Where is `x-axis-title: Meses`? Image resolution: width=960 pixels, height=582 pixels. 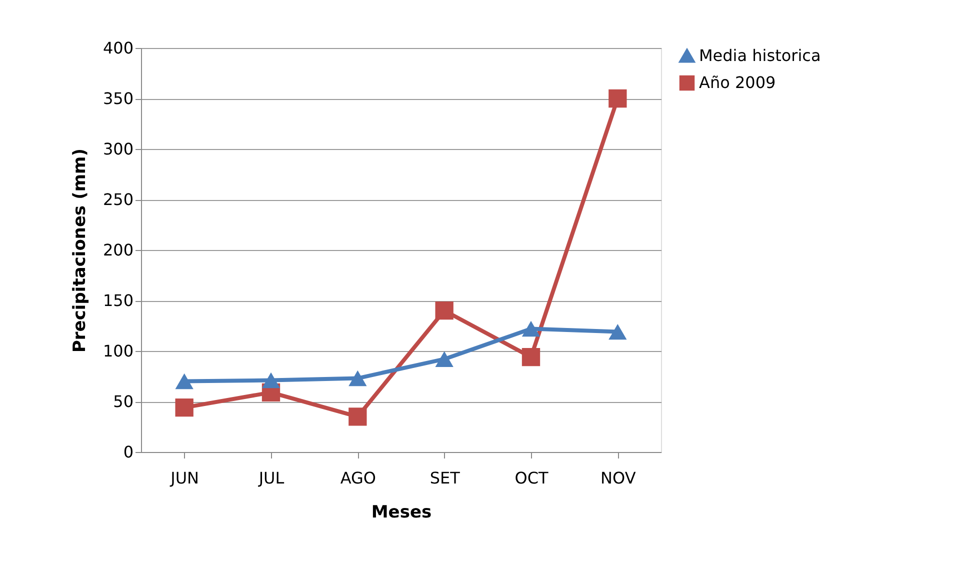
x-axis-title: Meses is located at coordinates (401, 512).